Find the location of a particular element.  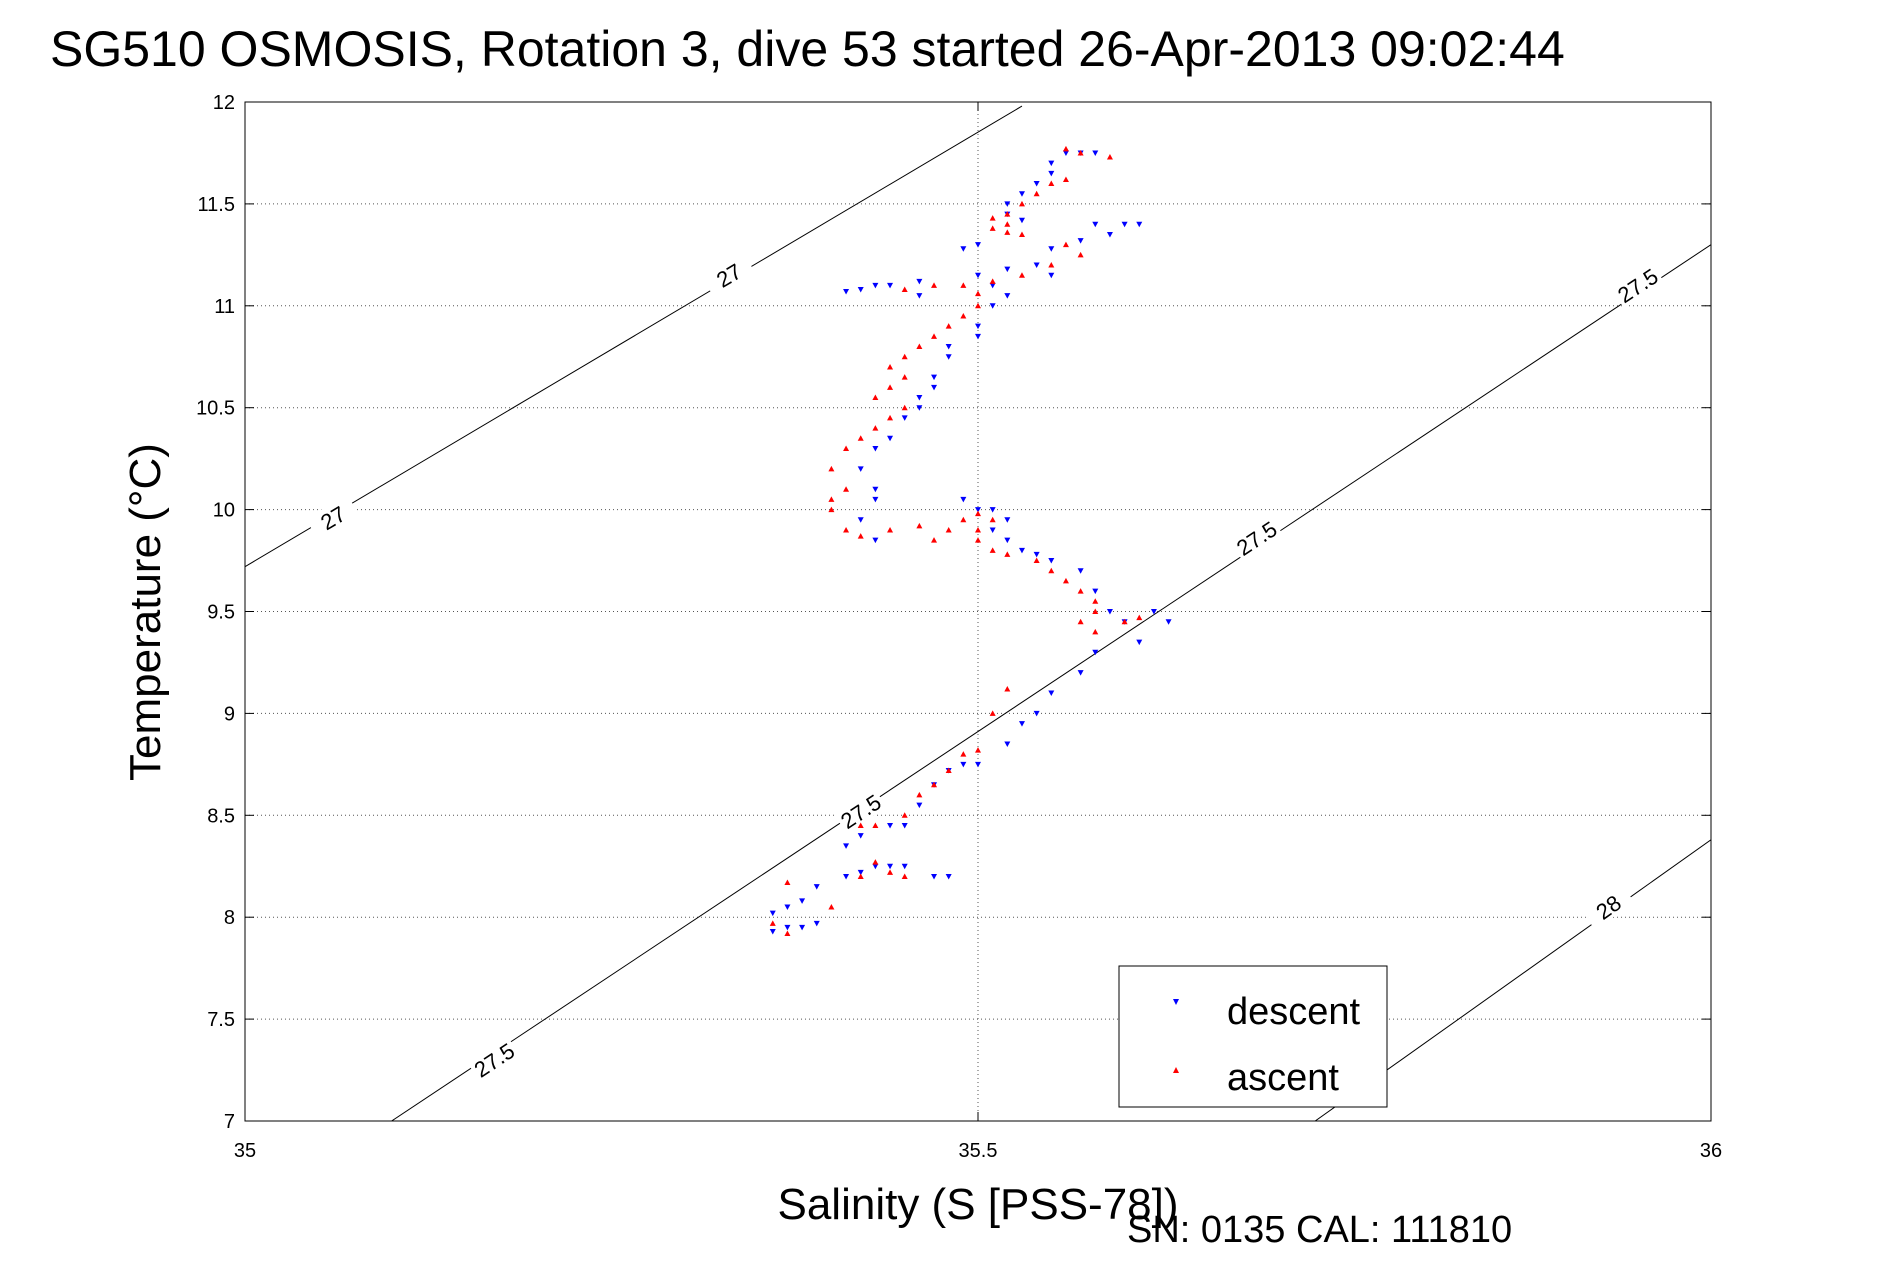

legend: descent ascent is located at coordinates (1253, 1036).